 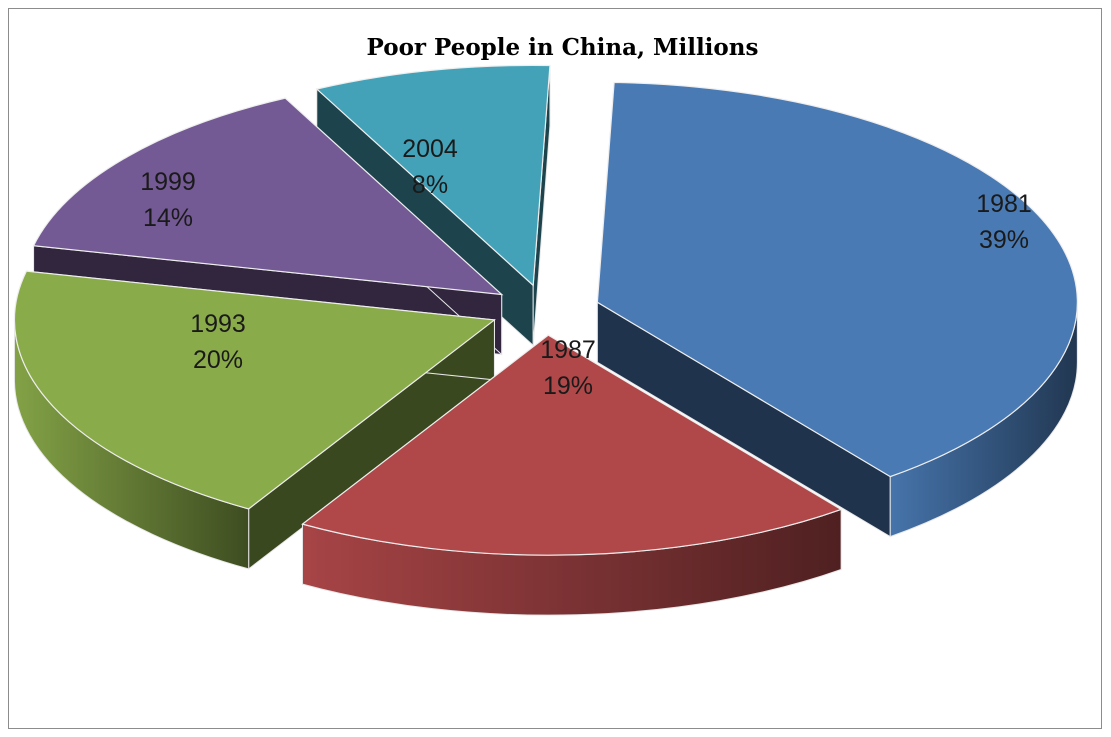 What do you see at coordinates (568, 386) in the screenshot?
I see `slice-percent-1987: 19%` at bounding box center [568, 386].